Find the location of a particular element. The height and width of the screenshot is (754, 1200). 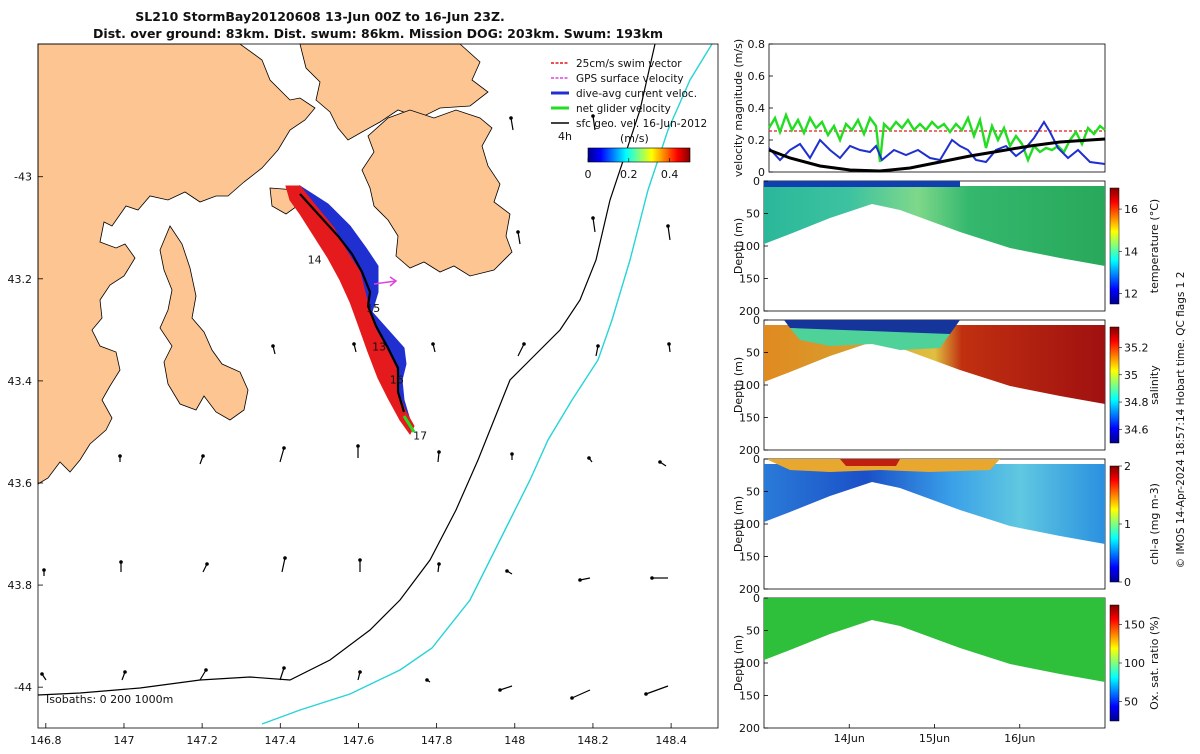

oxygen-depth-tick-label: 100 is located at coordinates (749, 663).